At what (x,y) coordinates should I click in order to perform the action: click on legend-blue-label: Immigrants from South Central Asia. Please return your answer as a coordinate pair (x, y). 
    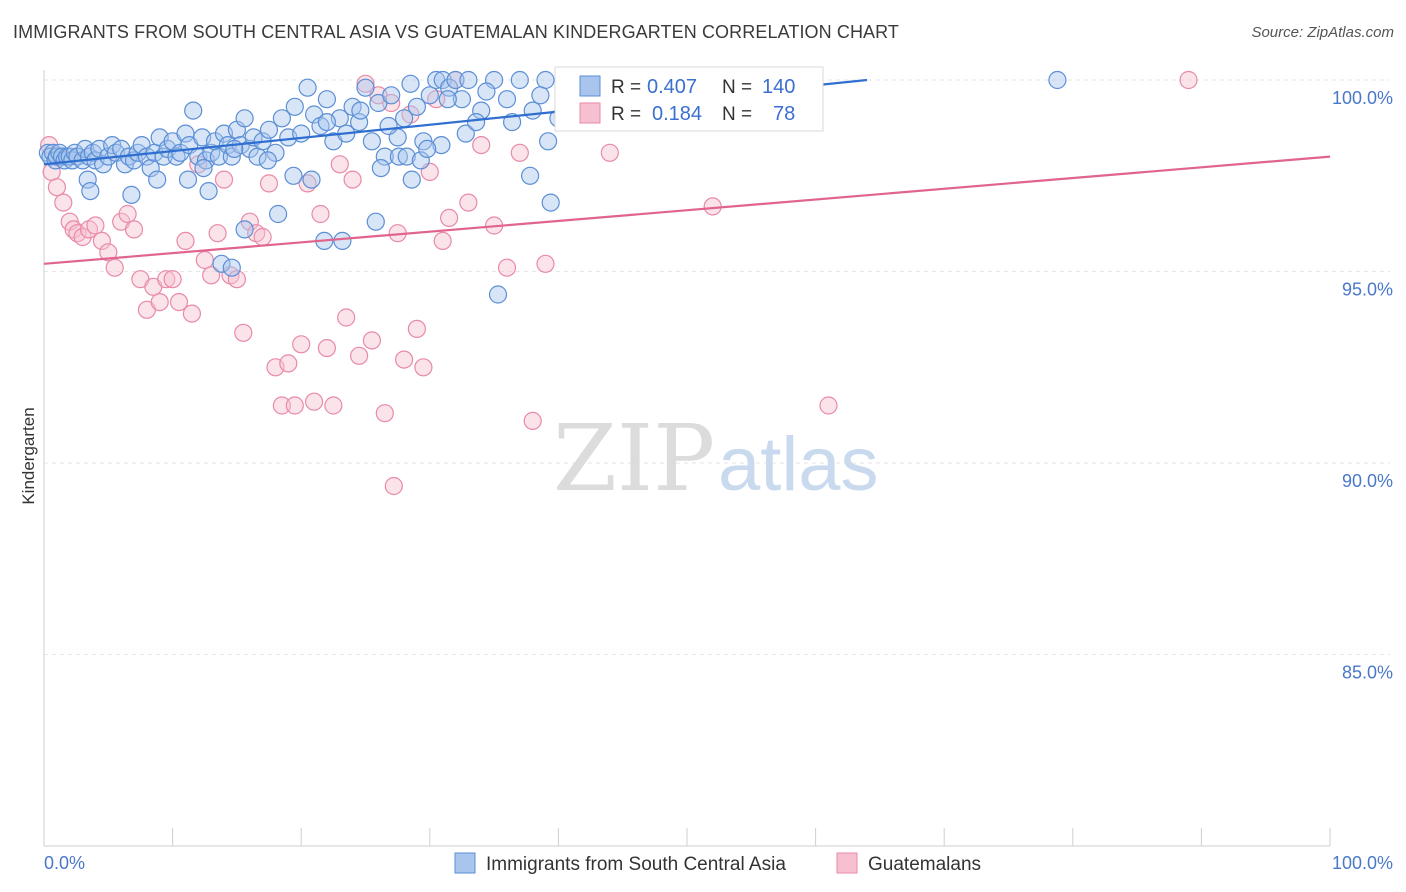
    Looking at the image, I should click on (636, 864).